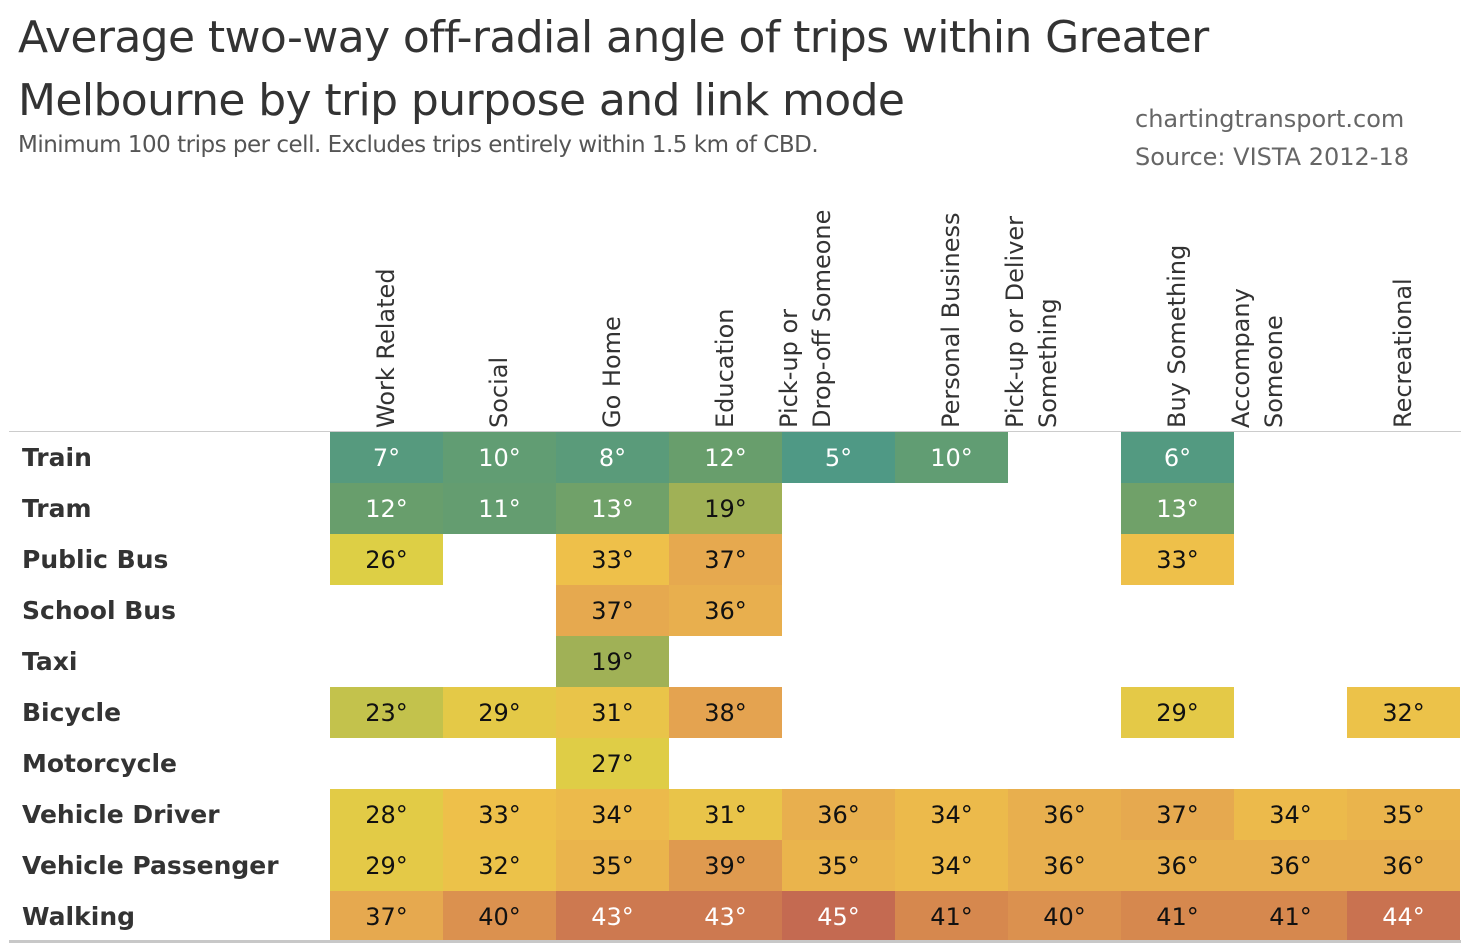 This screenshot has height=950, width=1475. Describe the element at coordinates (79, 916) in the screenshot. I see `row-label: Walking` at that location.